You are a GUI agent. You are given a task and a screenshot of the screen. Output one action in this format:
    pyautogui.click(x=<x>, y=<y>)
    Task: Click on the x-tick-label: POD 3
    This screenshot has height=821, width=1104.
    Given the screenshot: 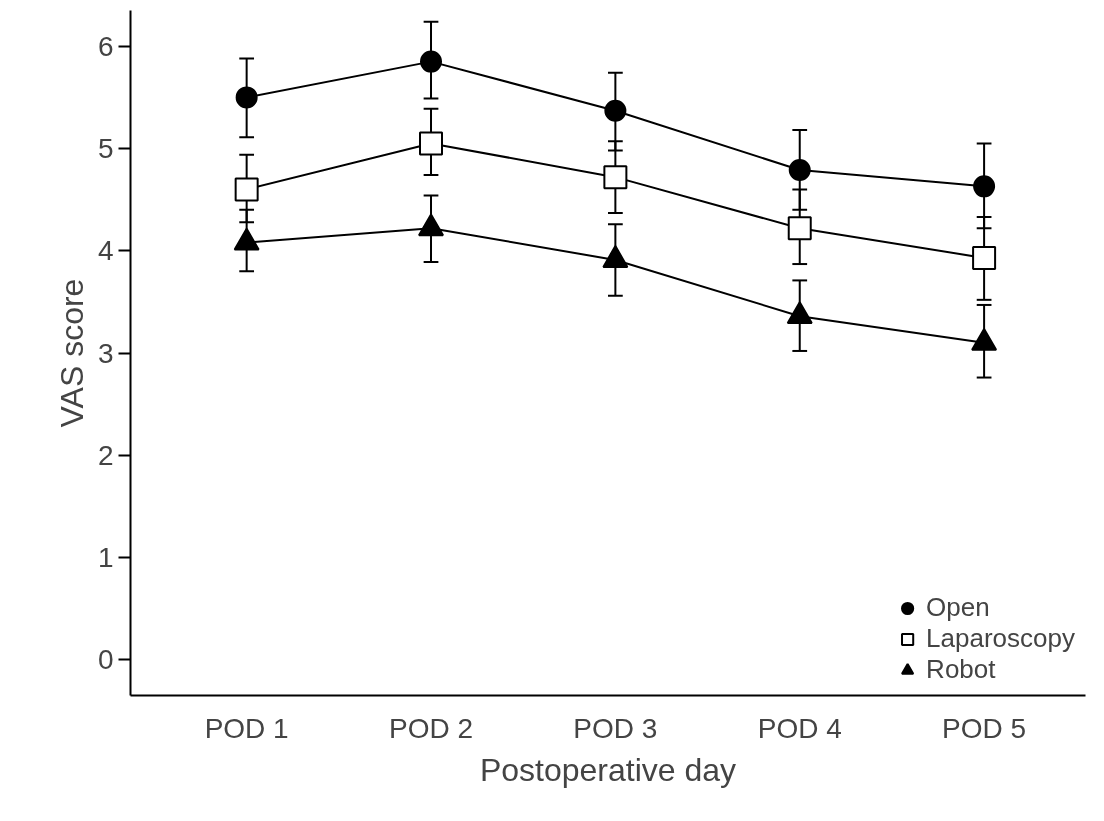 What is the action you would take?
    pyautogui.click(x=615, y=728)
    